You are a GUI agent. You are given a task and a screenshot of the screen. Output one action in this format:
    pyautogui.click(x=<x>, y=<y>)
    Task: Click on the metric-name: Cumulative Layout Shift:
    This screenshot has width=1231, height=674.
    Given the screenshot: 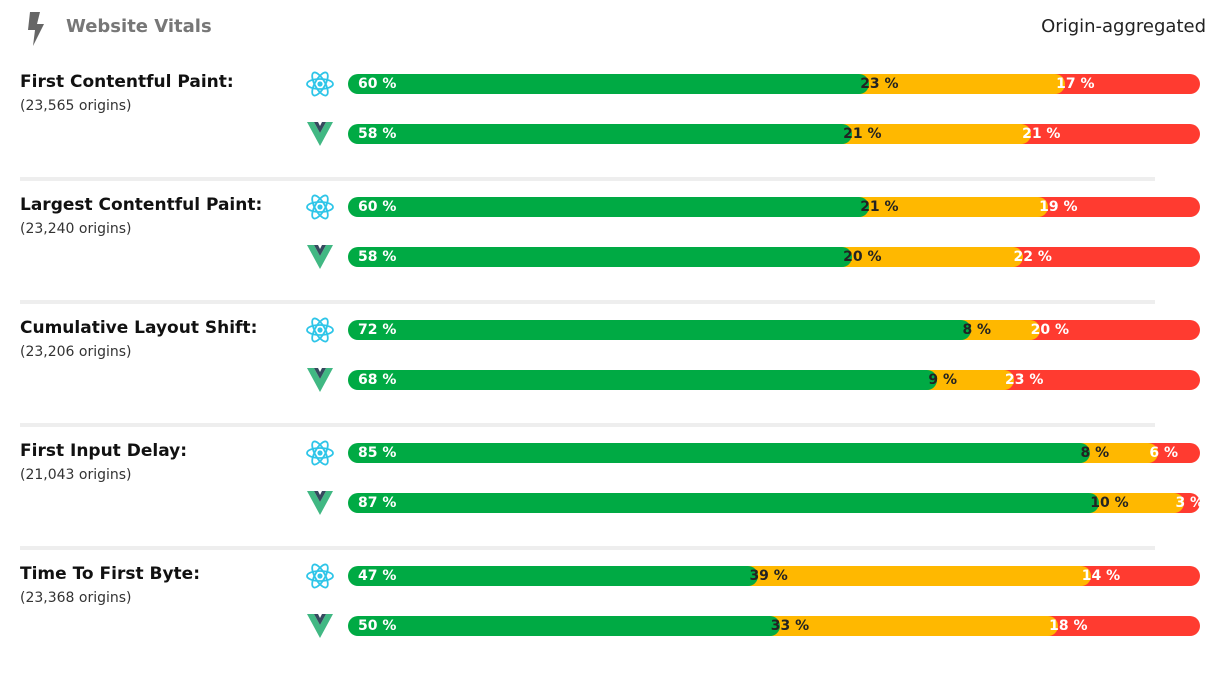 What is the action you would take?
    pyautogui.click(x=139, y=328)
    